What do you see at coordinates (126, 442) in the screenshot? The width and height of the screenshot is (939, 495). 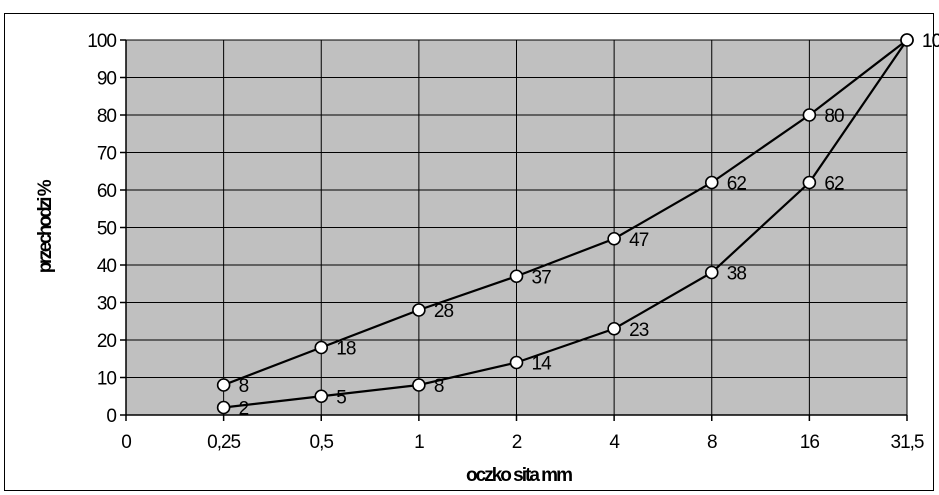 I see `x-tick-label: 0` at bounding box center [126, 442].